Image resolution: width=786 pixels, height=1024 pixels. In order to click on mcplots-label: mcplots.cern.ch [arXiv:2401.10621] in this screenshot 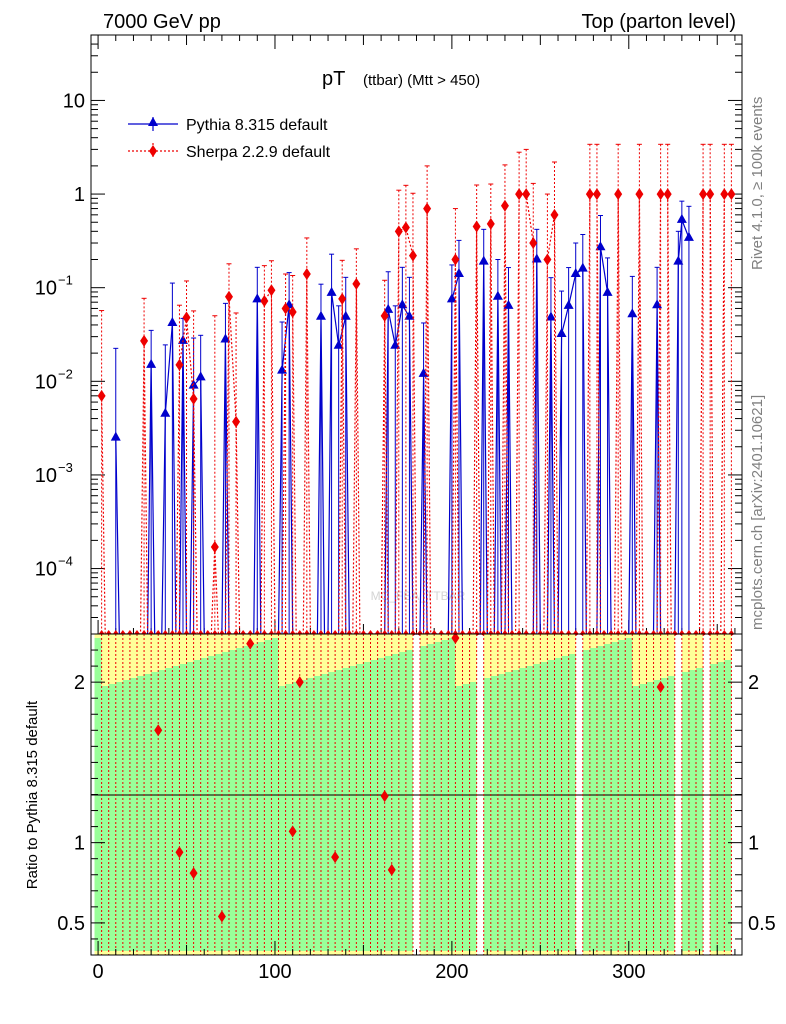, I will do `click(757, 512)`.